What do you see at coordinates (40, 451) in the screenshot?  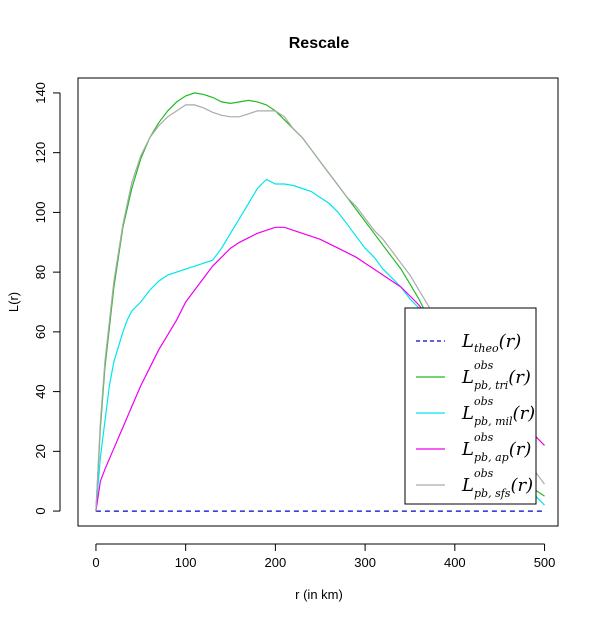 I see `y-tick-label-1: 20` at bounding box center [40, 451].